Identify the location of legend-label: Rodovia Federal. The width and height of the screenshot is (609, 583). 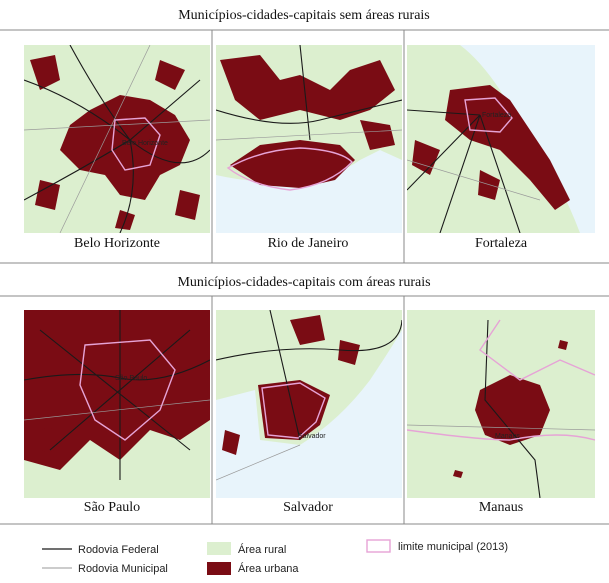
(118, 550).